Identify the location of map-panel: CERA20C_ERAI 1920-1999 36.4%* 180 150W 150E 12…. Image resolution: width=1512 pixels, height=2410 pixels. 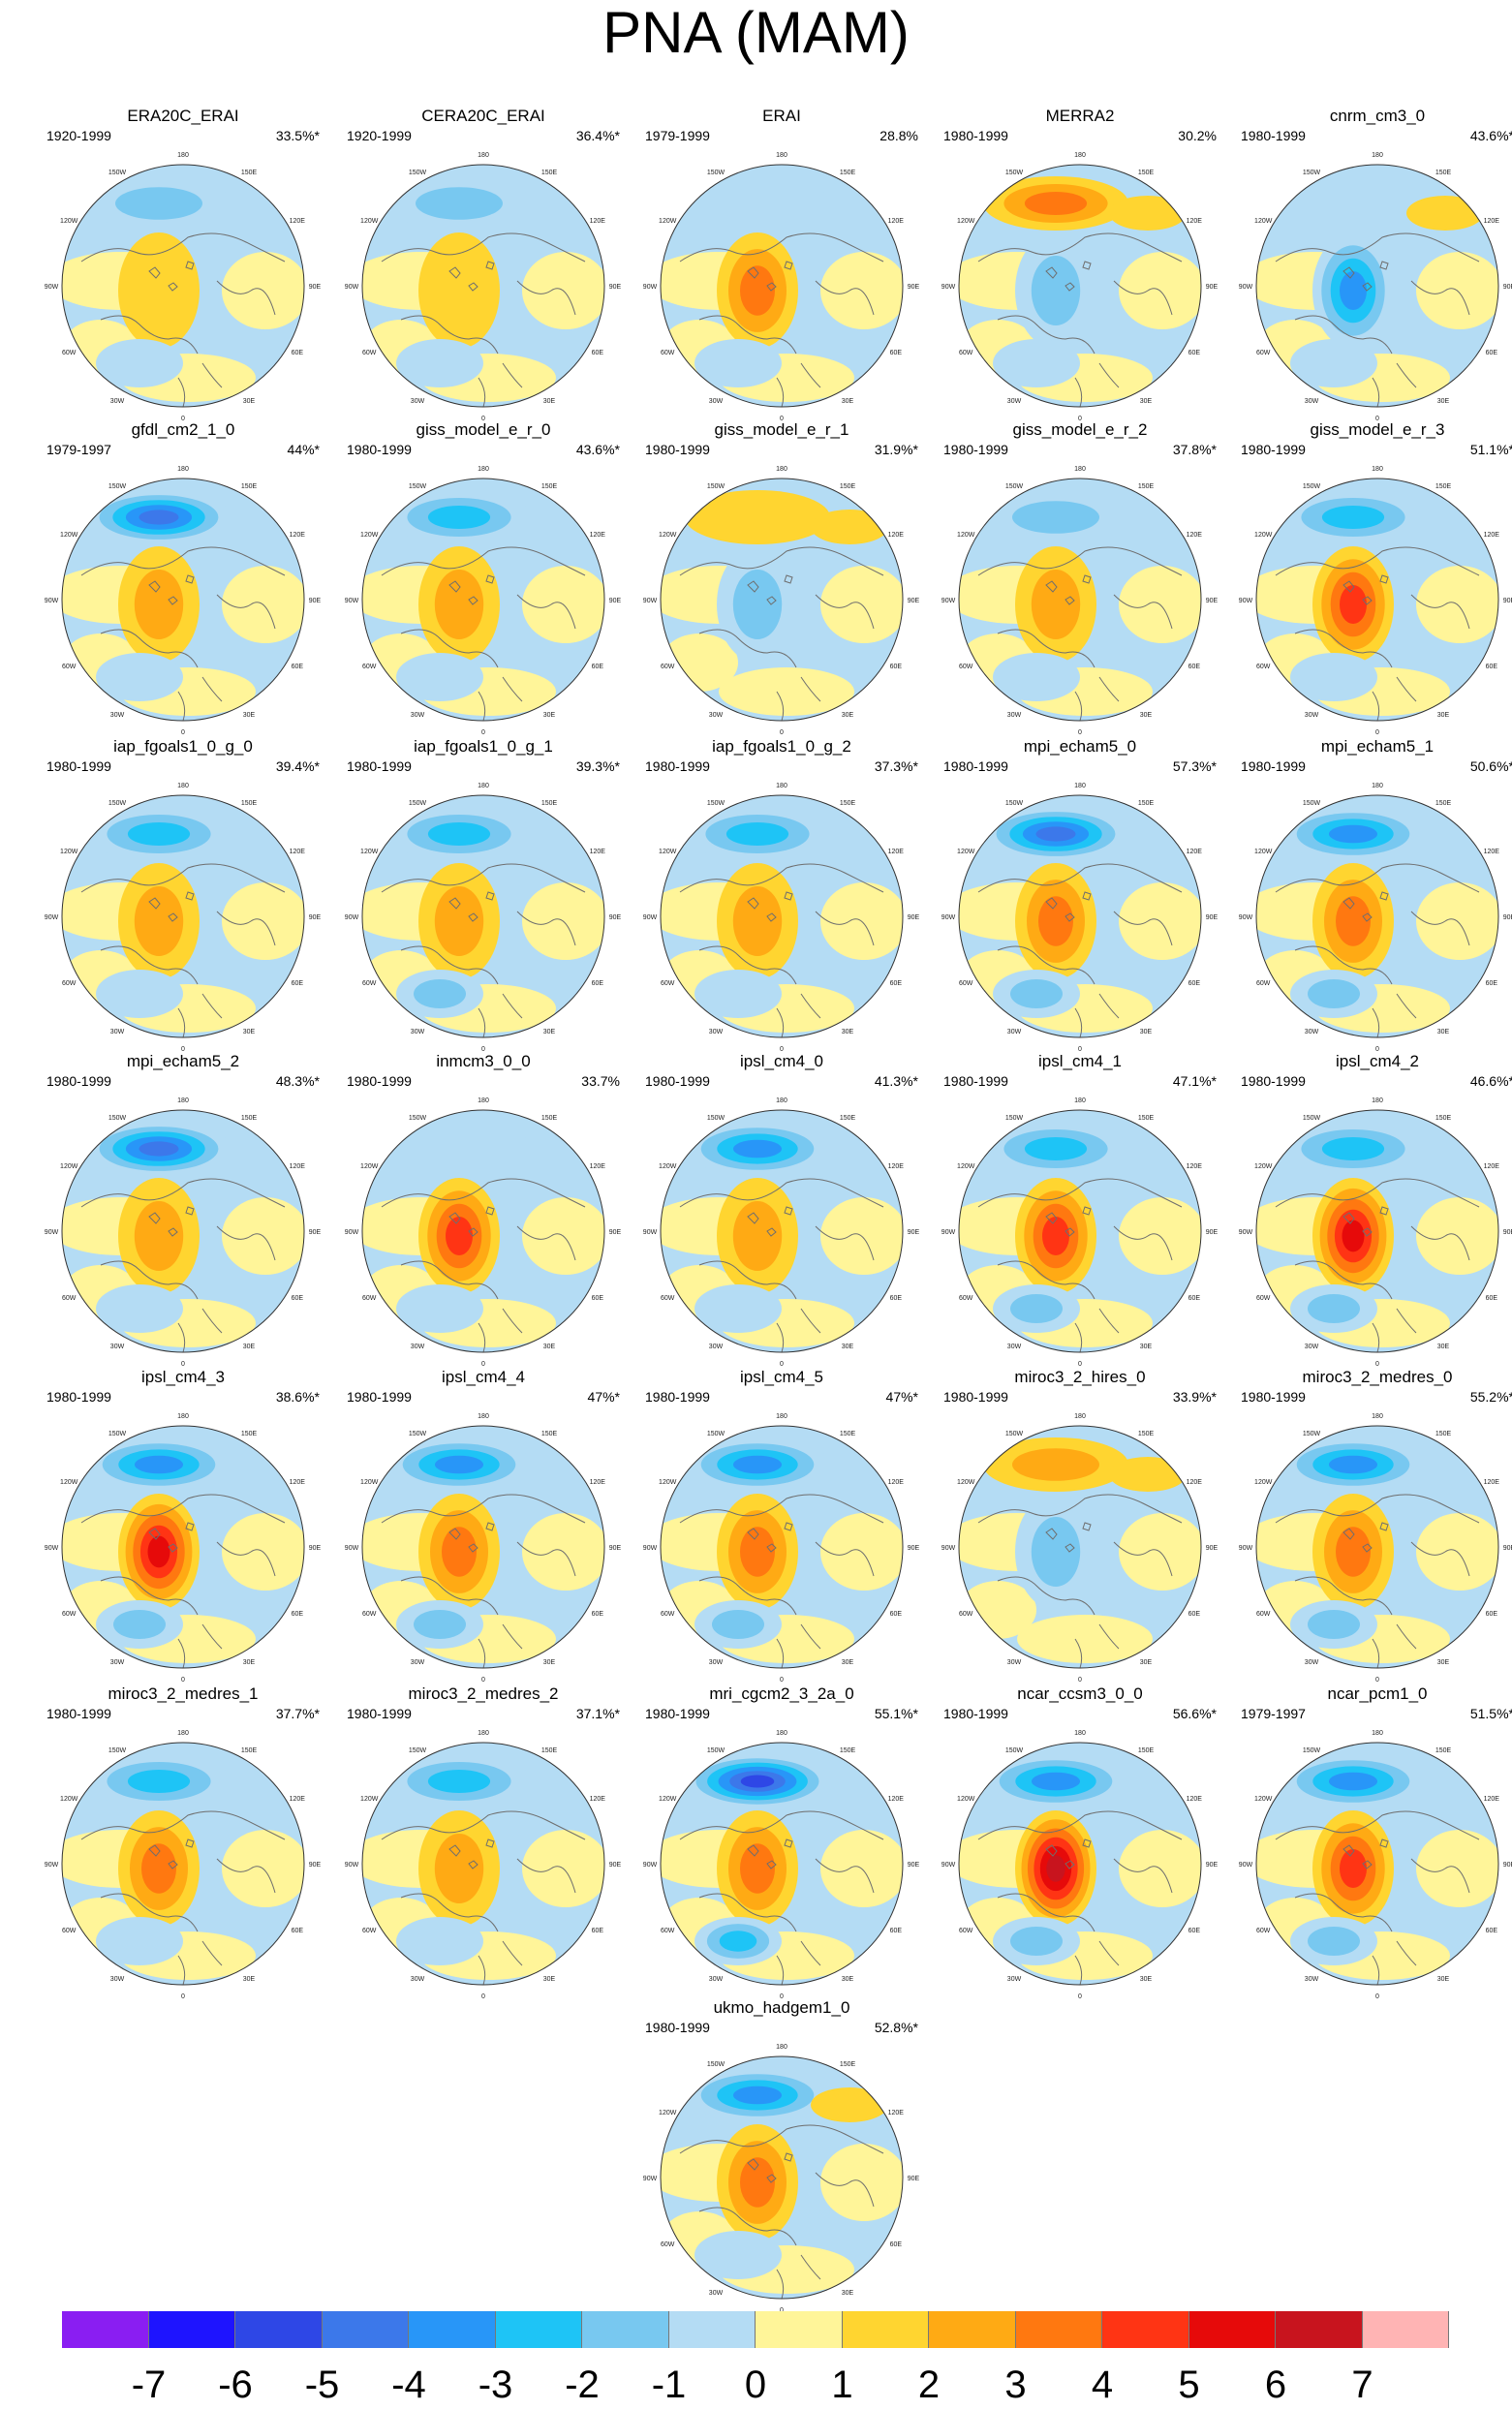
(484, 267).